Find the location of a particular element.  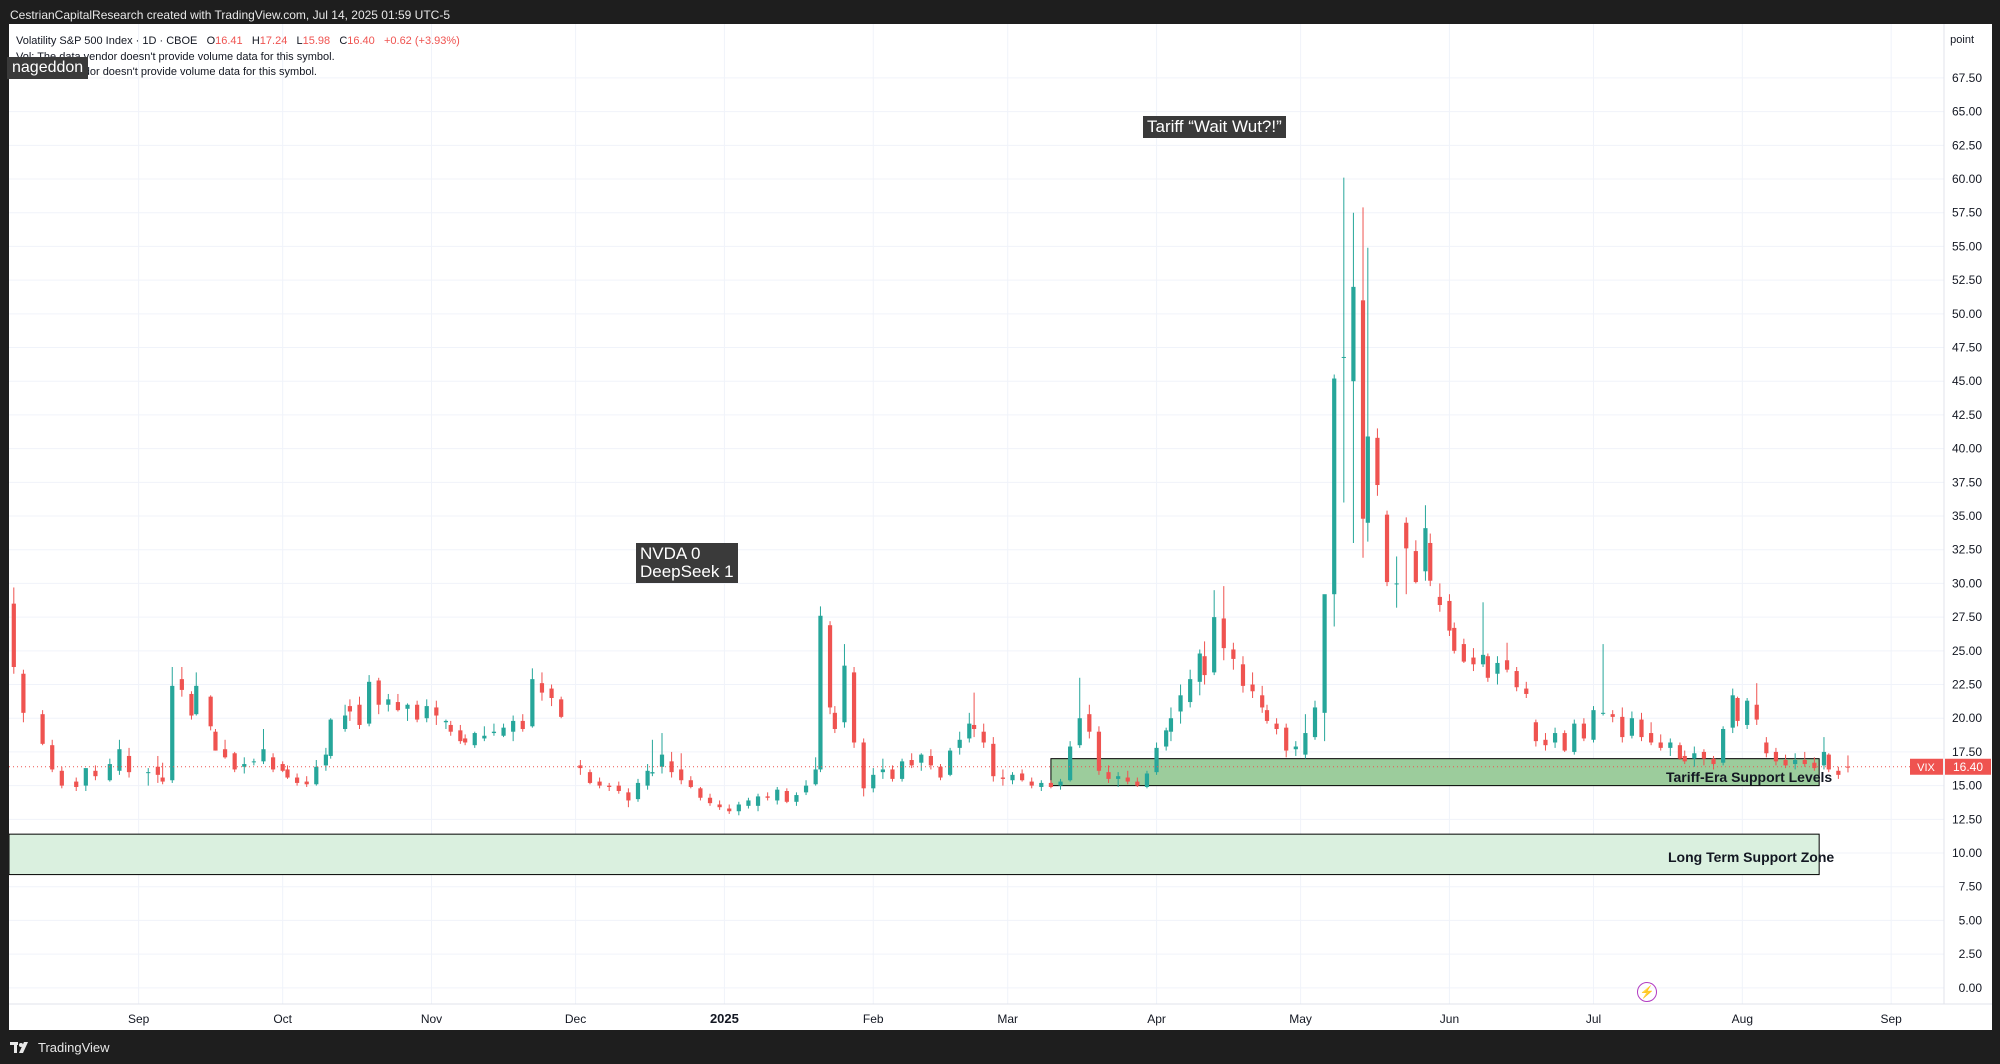

x-tick-label: Feb is located at coordinates (873, 1019).